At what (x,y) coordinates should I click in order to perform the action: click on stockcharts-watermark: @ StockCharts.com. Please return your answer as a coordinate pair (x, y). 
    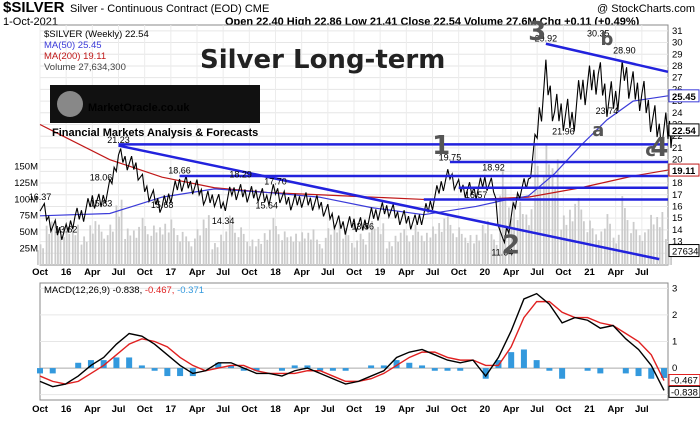
    Looking at the image, I should click on (646, 9).